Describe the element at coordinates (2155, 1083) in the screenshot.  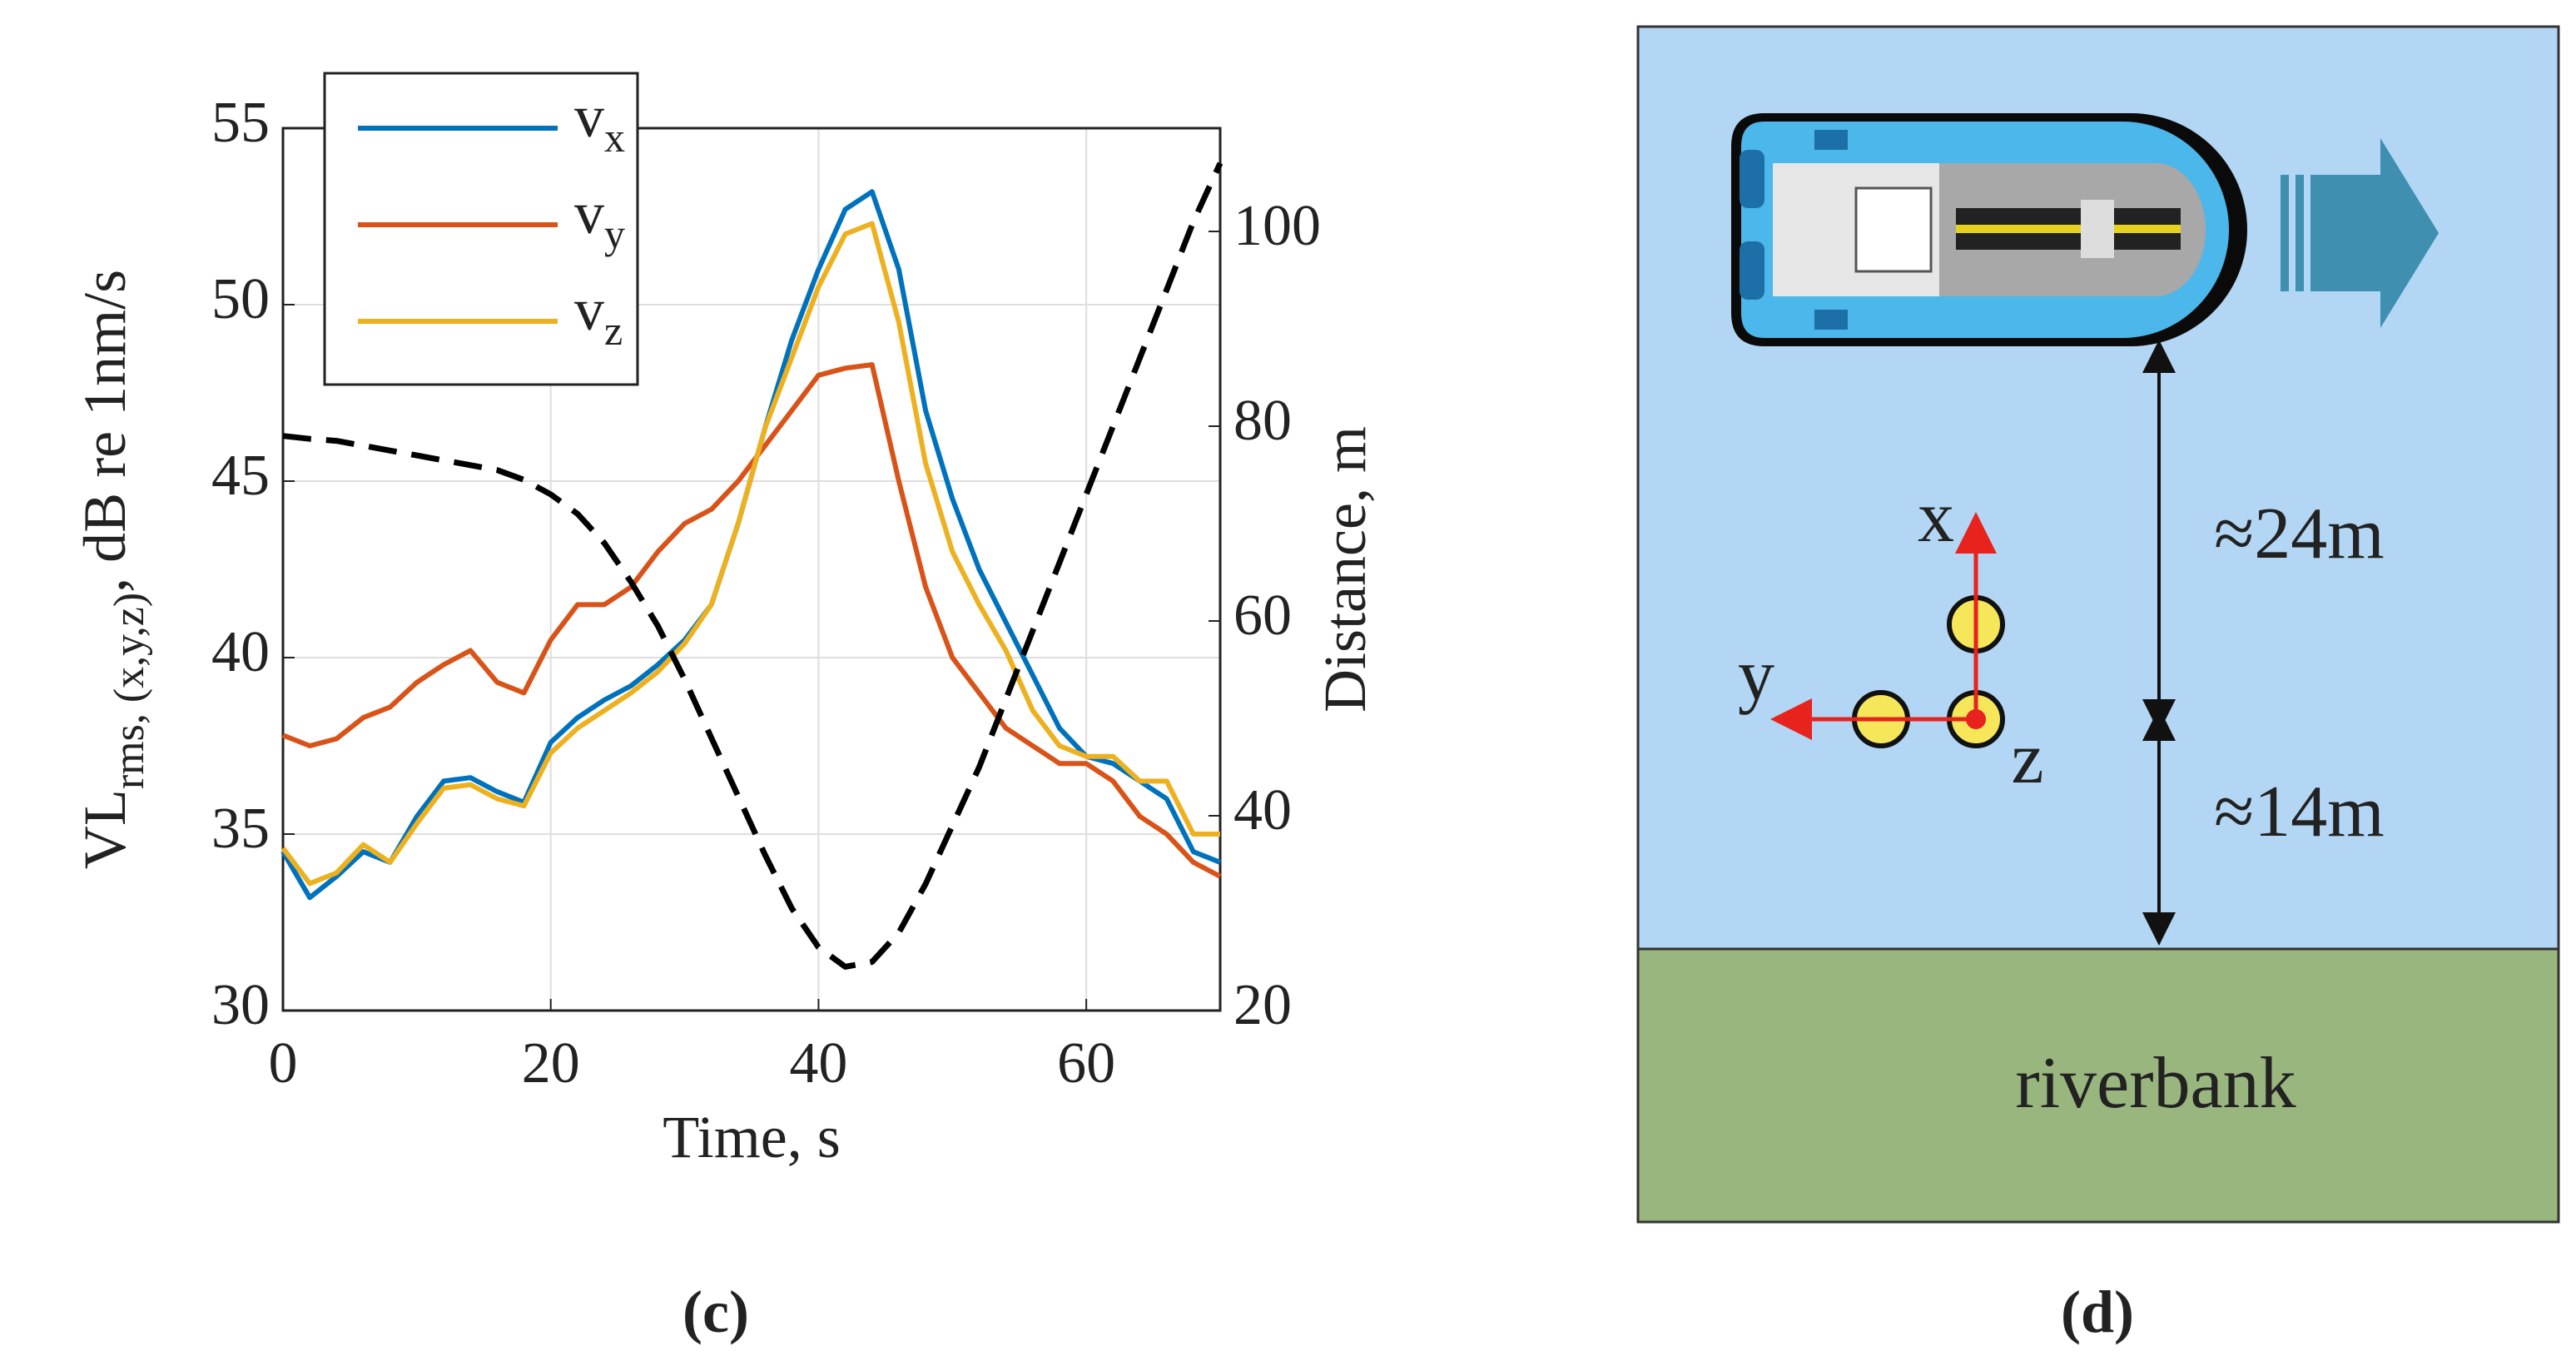
I see `bank-label: riverbank` at that location.